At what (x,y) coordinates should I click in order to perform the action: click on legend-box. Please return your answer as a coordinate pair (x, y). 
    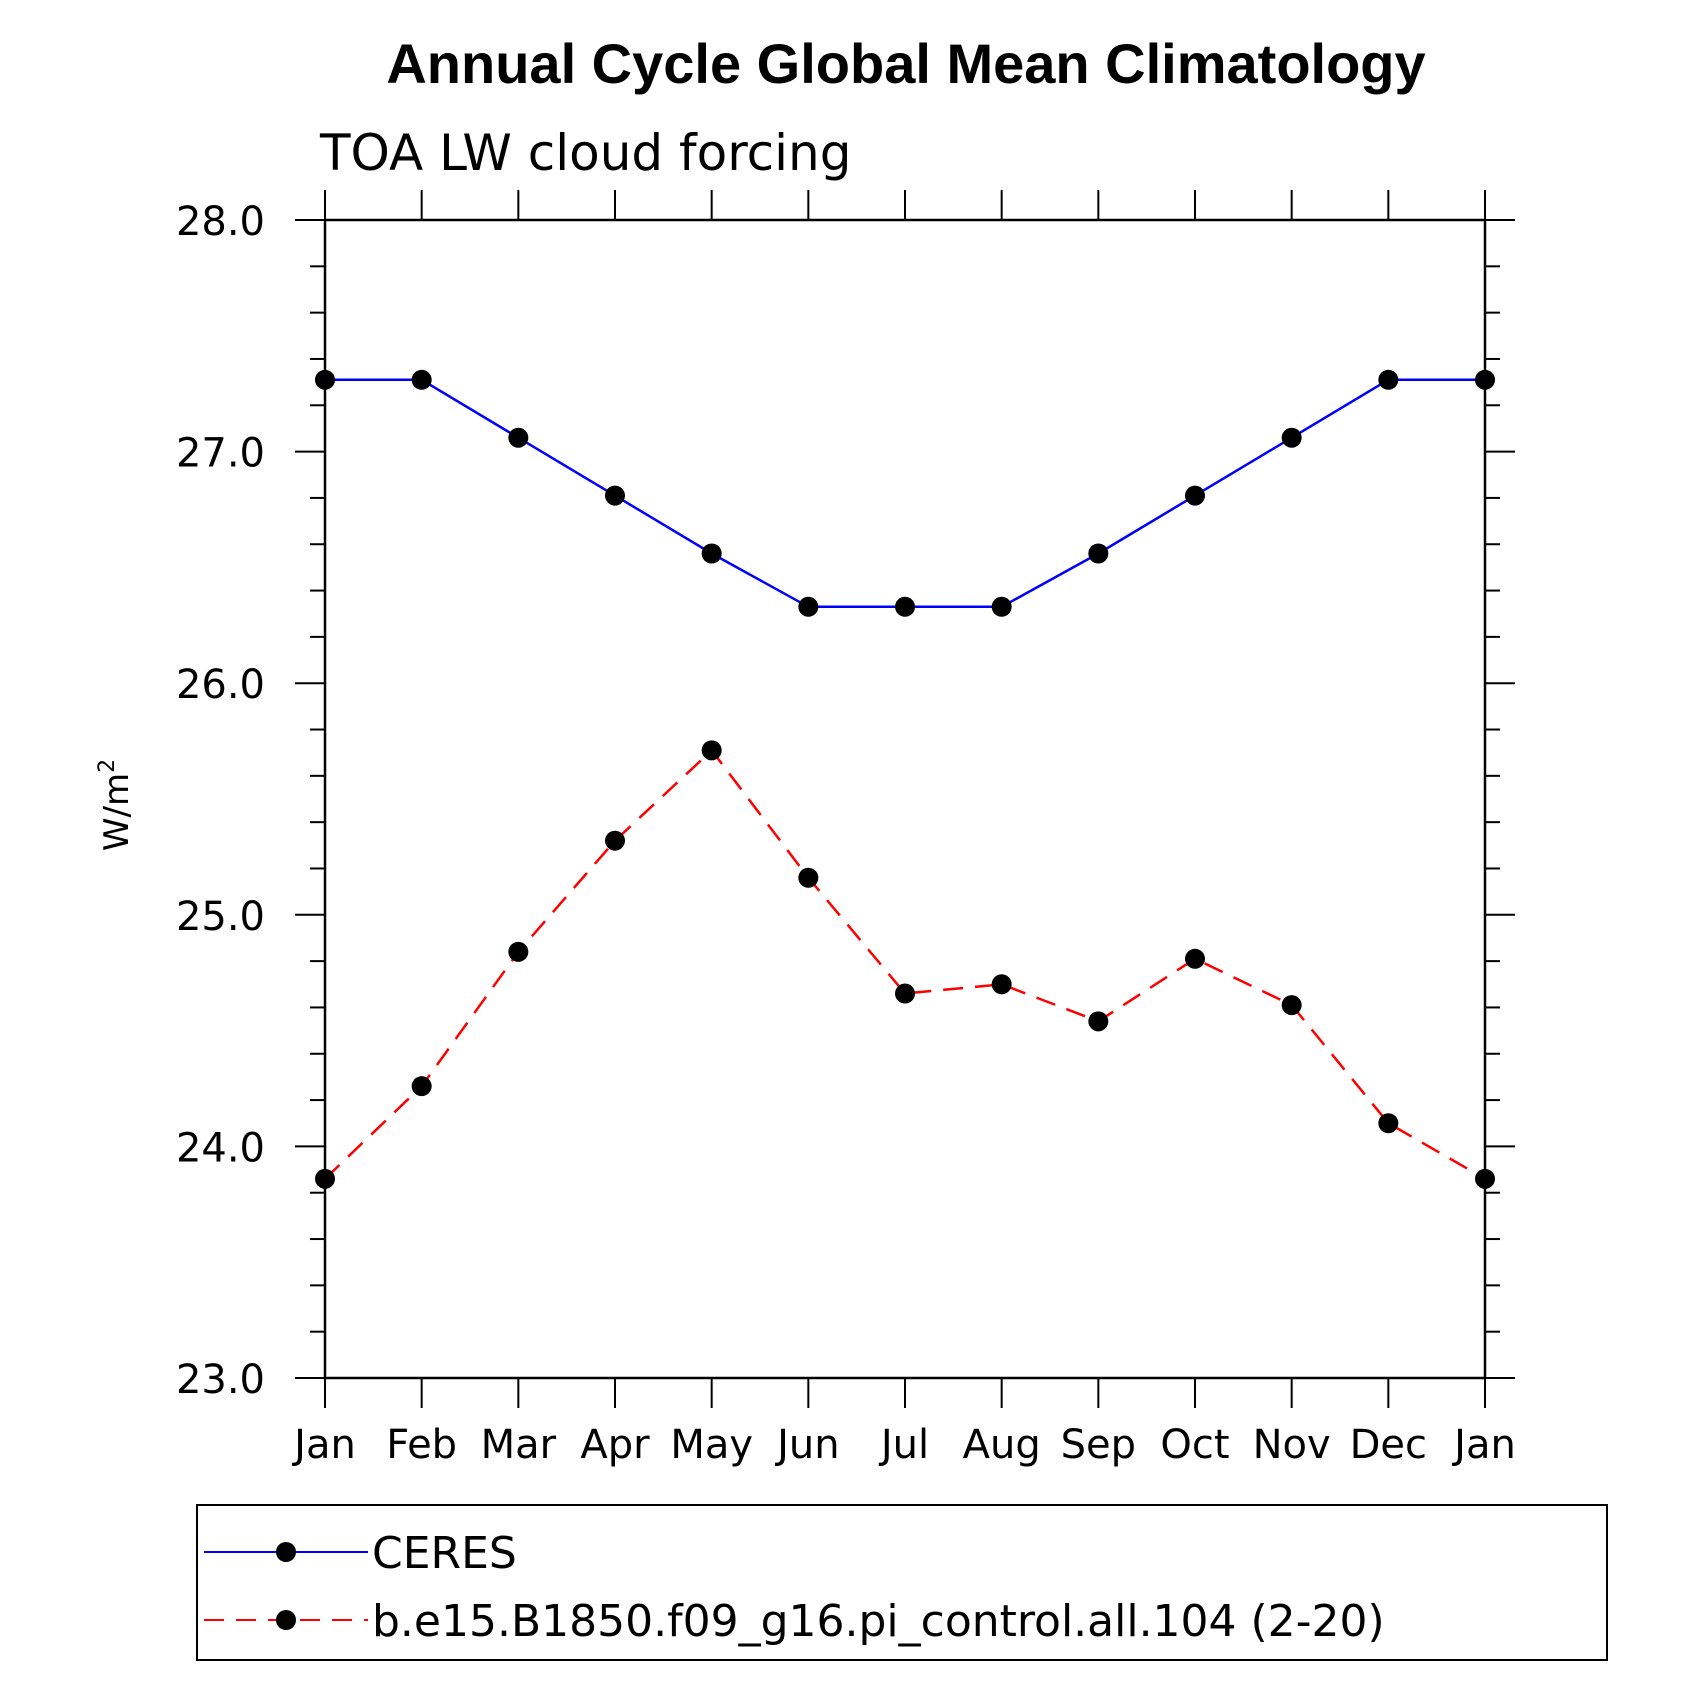
    Looking at the image, I should click on (902, 1582).